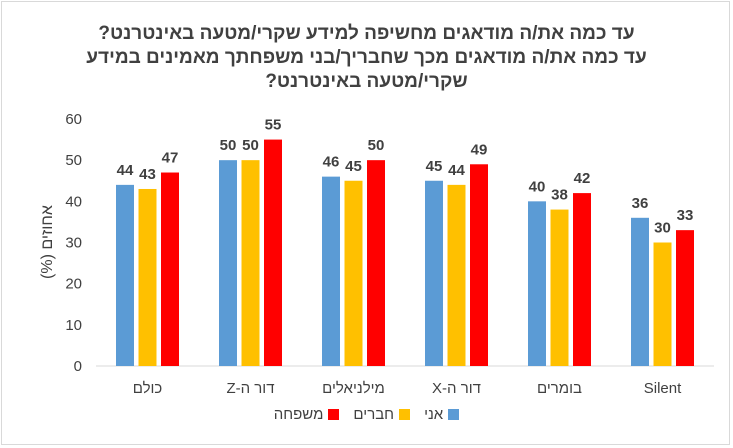 Image resolution: width=733 pixels, height=448 pixels. What do you see at coordinates (434, 414) in the screenshot?
I see `legend-label-me: אני` at bounding box center [434, 414].